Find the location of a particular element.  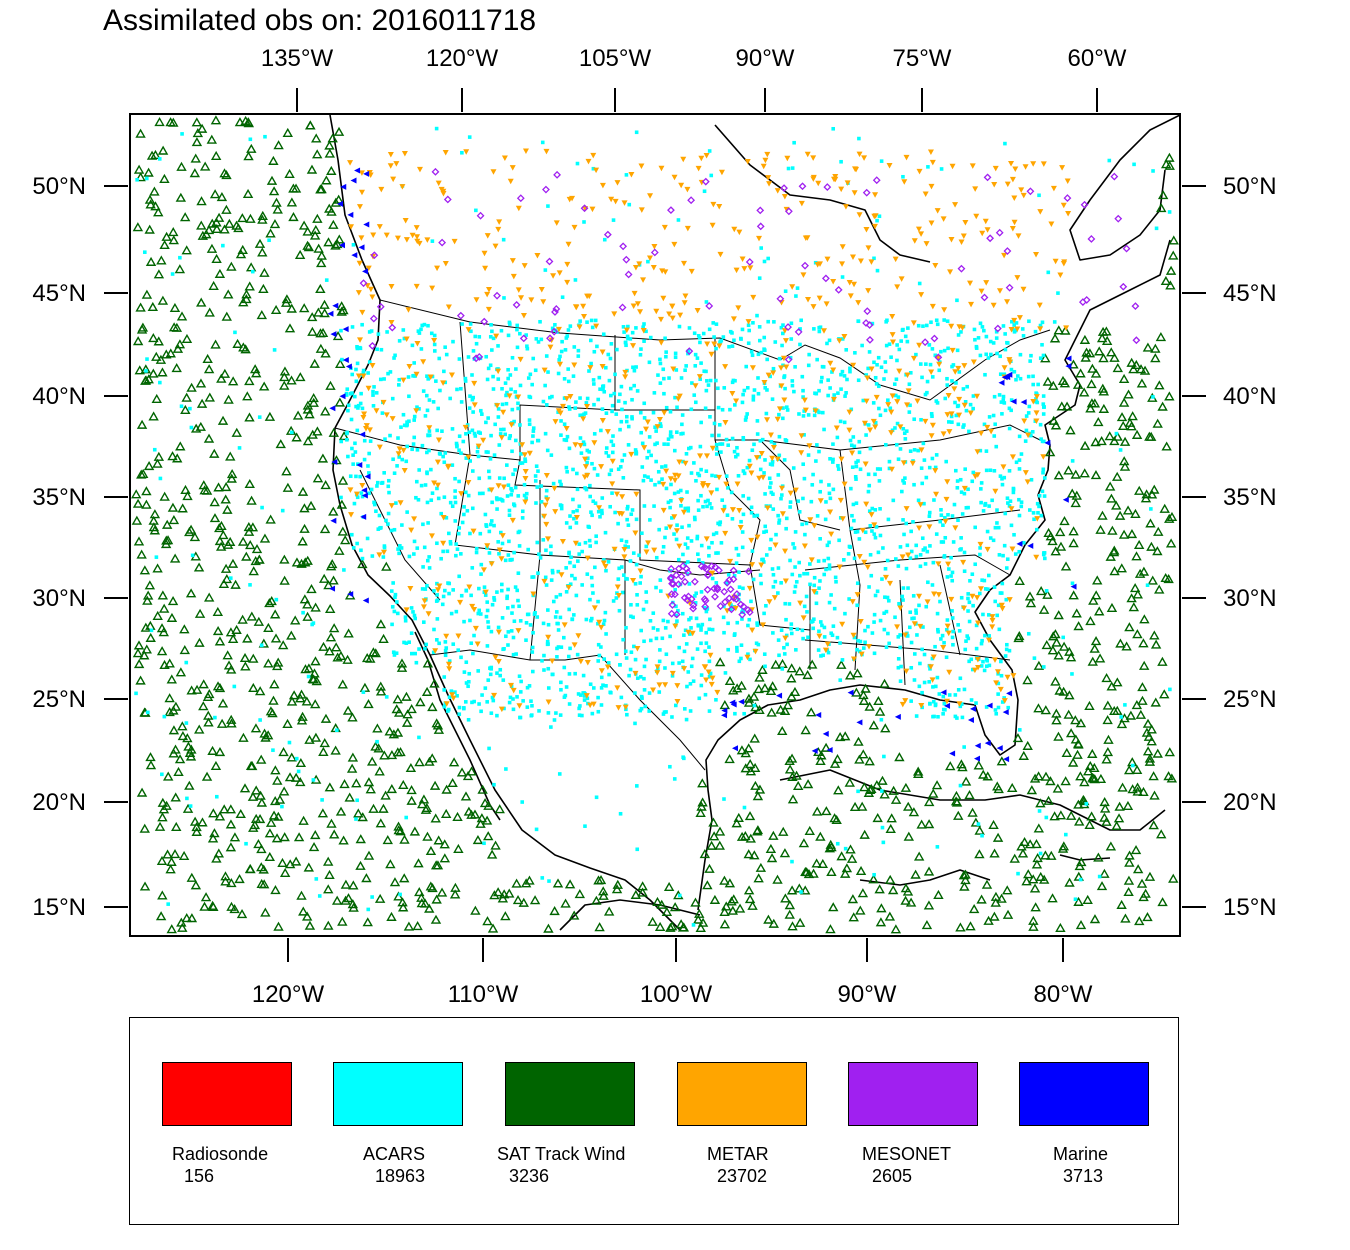

mesonet-marker is located at coordinates (623, 246).